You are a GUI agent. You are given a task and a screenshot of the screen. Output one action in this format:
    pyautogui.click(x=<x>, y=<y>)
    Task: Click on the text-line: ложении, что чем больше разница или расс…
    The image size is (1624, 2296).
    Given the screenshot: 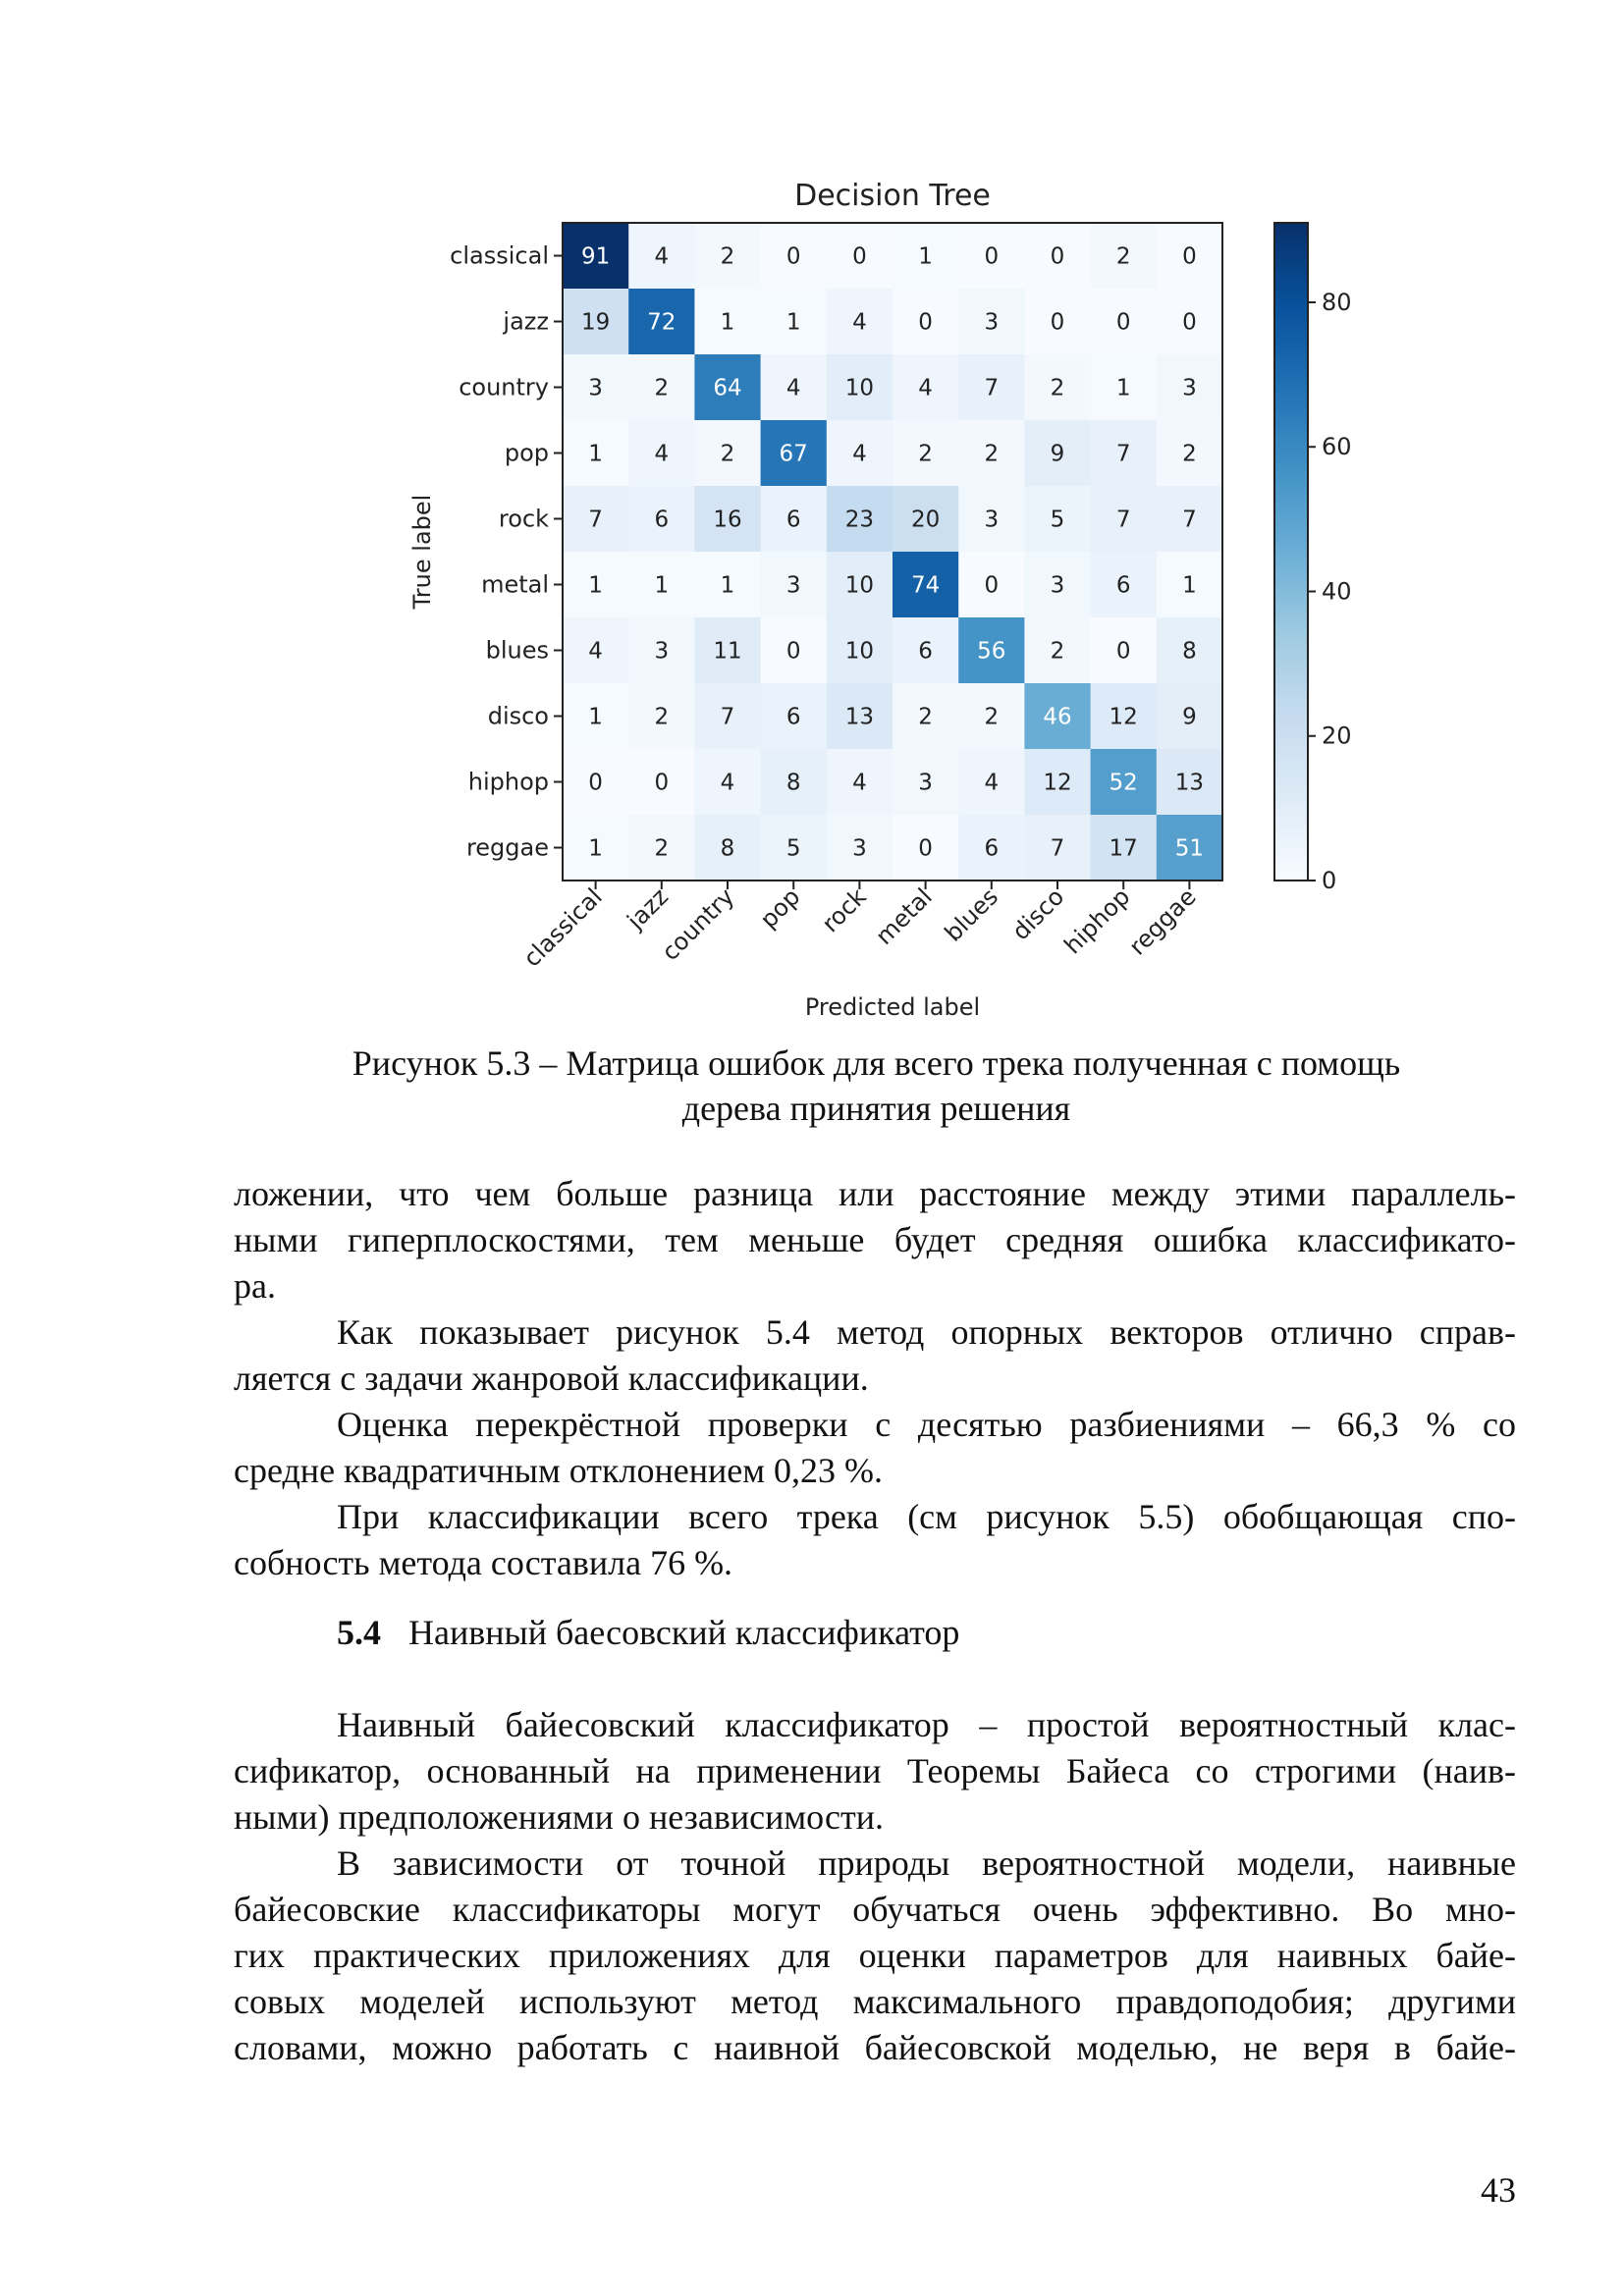 What is the action you would take?
    pyautogui.click(x=875, y=1193)
    